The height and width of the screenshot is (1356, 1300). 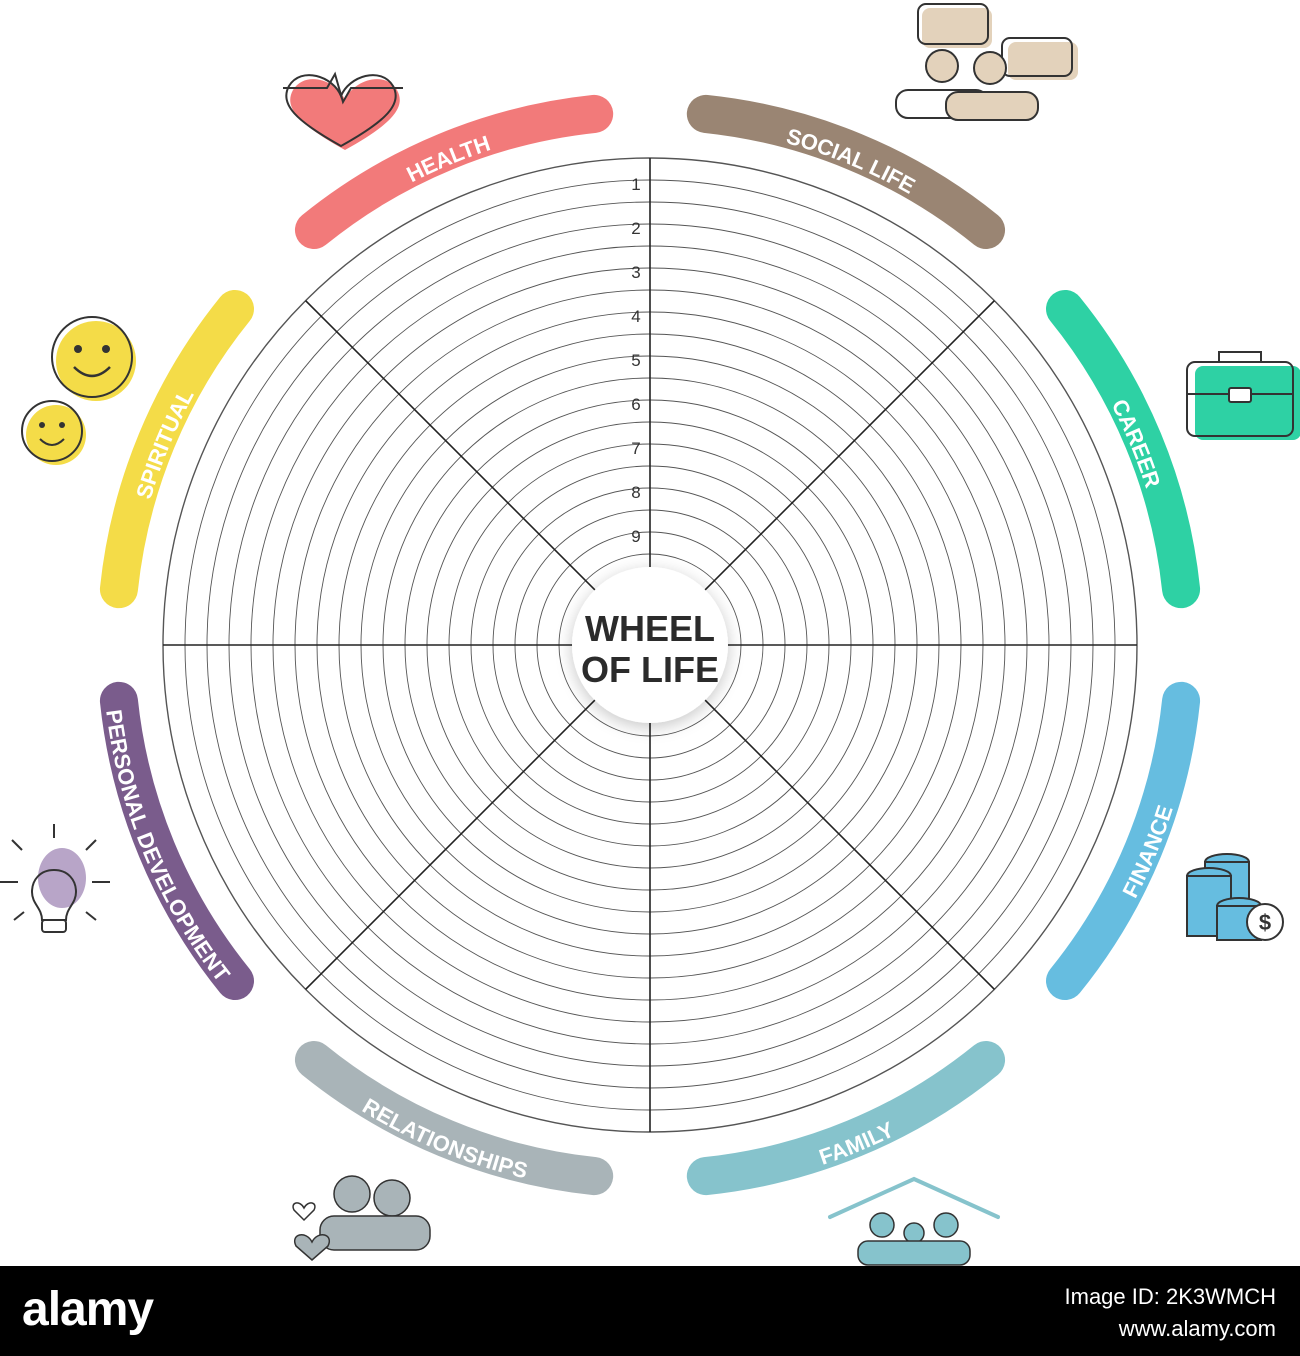 What do you see at coordinates (1170, 1296) in the screenshot?
I see `image-id: Image ID: 2K3WMCH` at bounding box center [1170, 1296].